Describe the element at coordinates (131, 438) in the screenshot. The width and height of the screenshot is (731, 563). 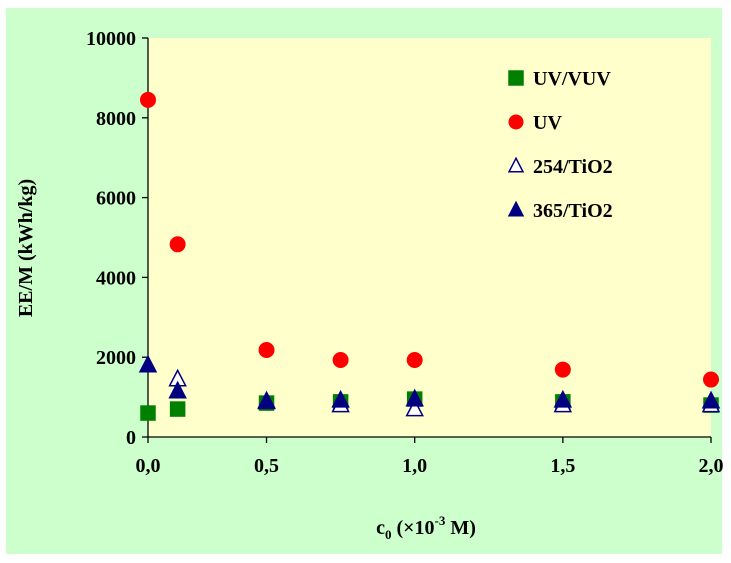
I see `y-tick-label: 0` at that location.